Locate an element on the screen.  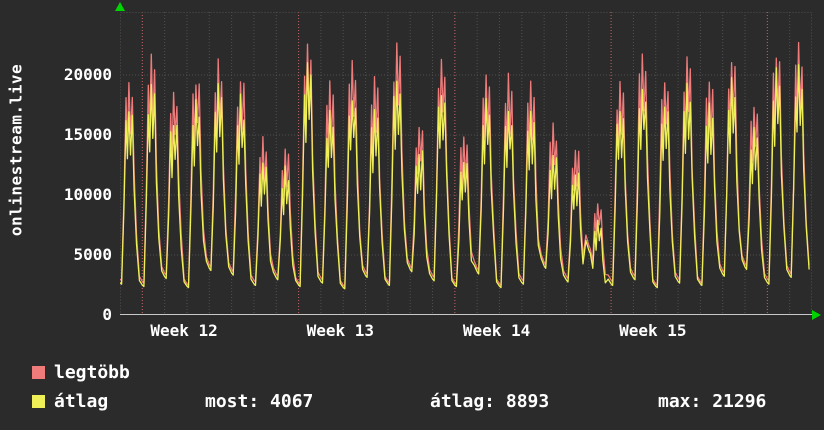
x-axis-label: Week 13 is located at coordinates (340, 330).